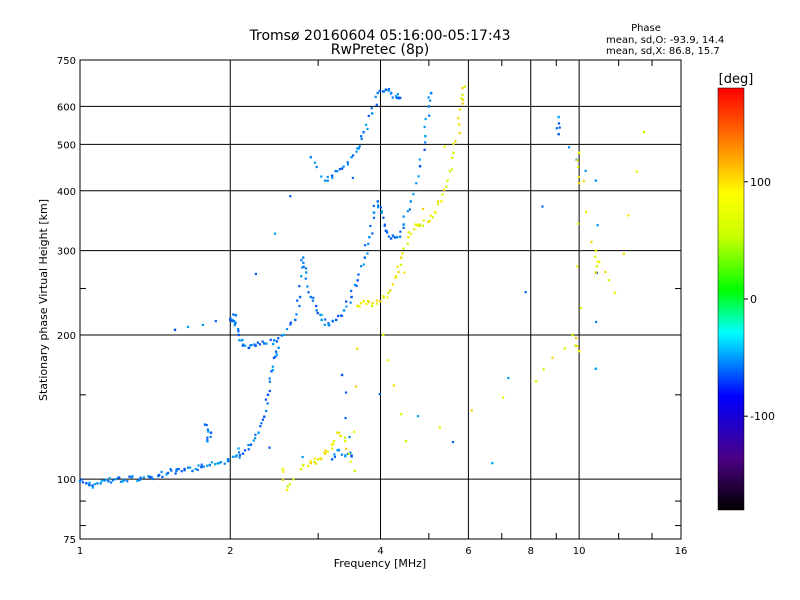 This screenshot has height=600, width=800. What do you see at coordinates (579, 551) in the screenshot?
I see `x-tick-label: 10` at bounding box center [579, 551].